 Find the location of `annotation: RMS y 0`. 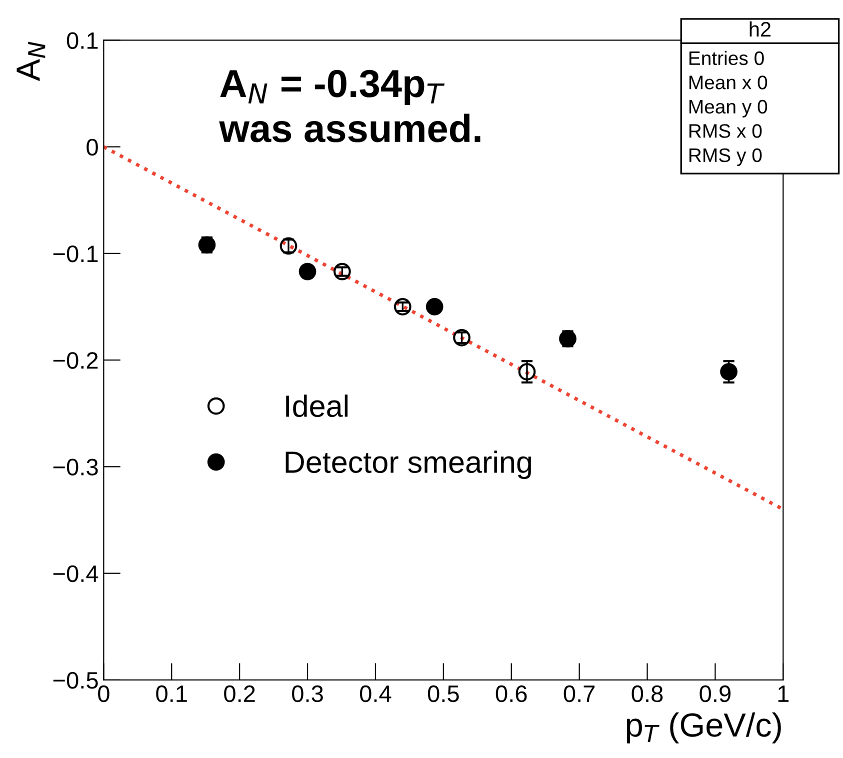

annotation: RMS y 0 is located at coordinates (725, 157).